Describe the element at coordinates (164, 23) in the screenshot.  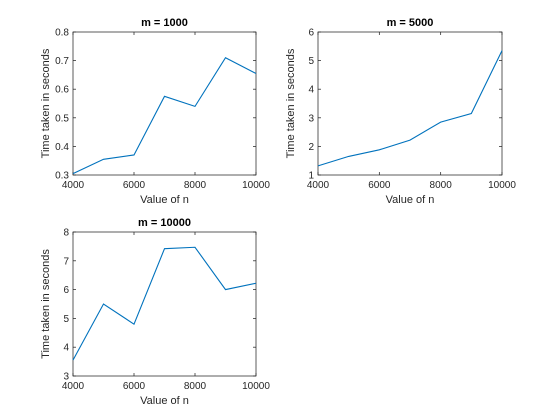
I see `plot-title: m = 1000` at that location.